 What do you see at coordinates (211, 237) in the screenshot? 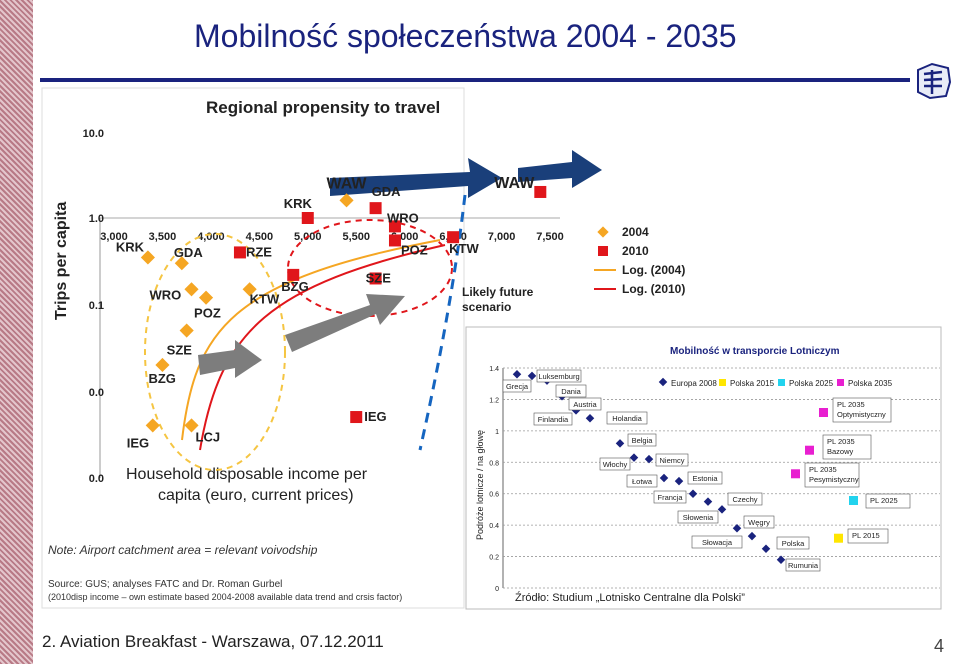
I see `left-x-tick-2: 4,000` at bounding box center [211, 237].